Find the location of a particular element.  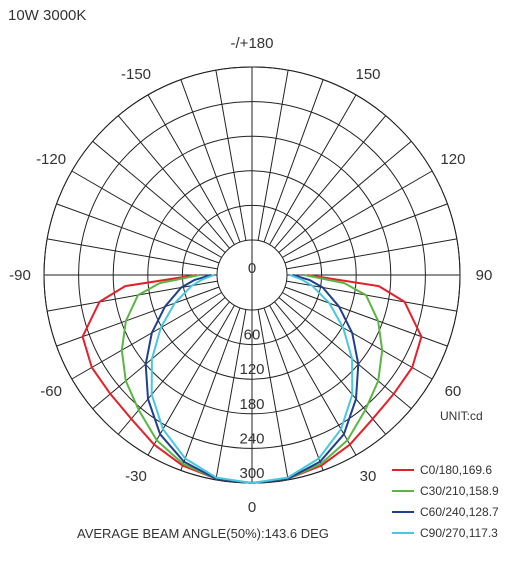

radial-tick-label: 240 is located at coordinates (251, 438).